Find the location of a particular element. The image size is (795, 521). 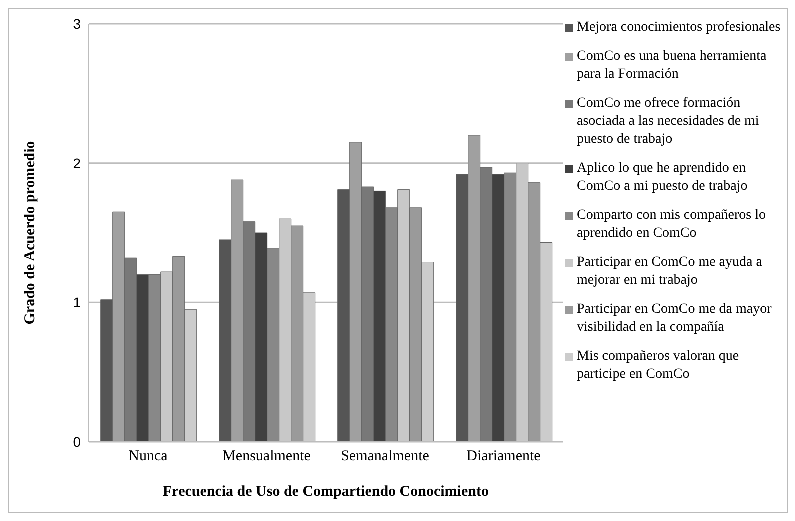

x-axis-title: Frecuencia de Uso de Compartiendo Conocimiento is located at coordinates (326, 492).